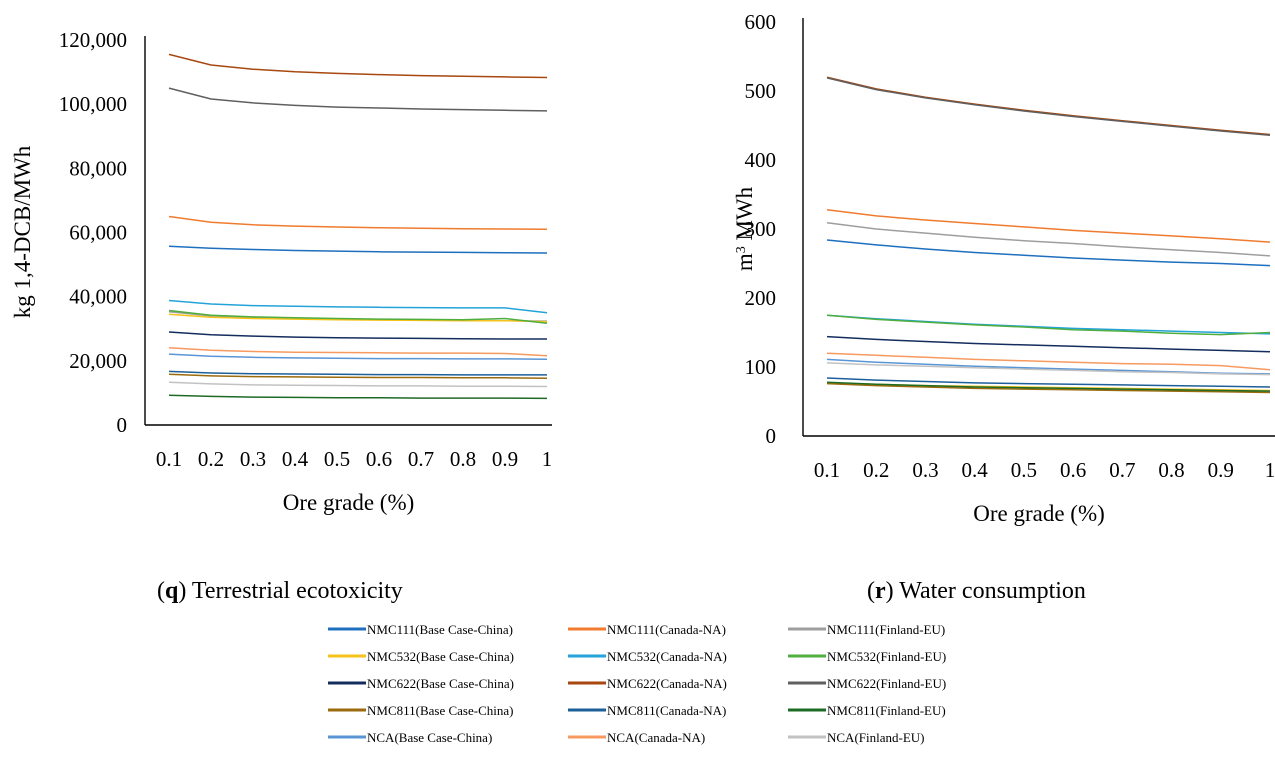 The image size is (1275, 764). I want to click on series-line-nca-base-case-china, so click(358, 356).